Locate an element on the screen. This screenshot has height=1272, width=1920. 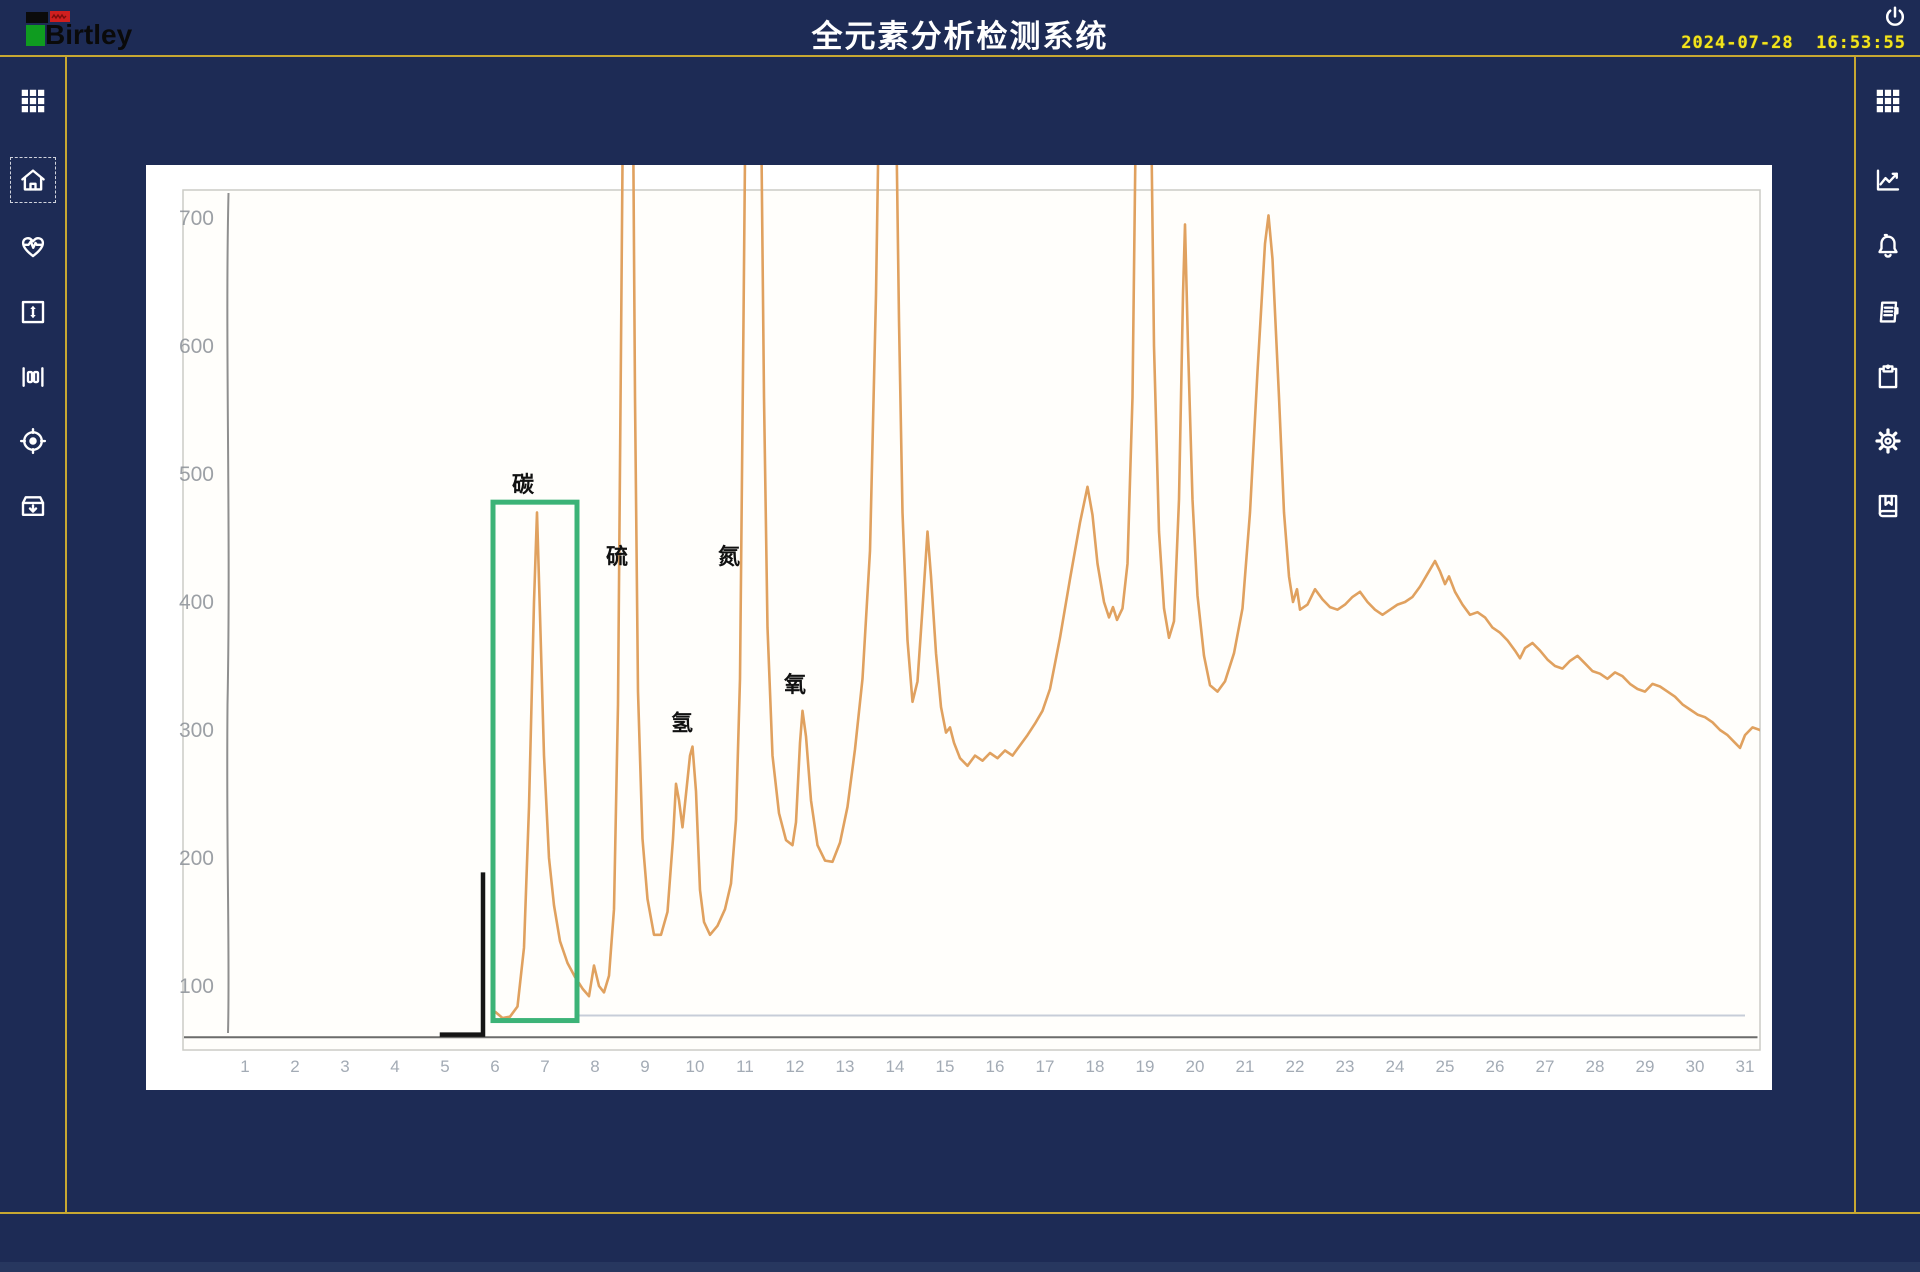
baseline-bracket-mark is located at coordinates (462, 954).